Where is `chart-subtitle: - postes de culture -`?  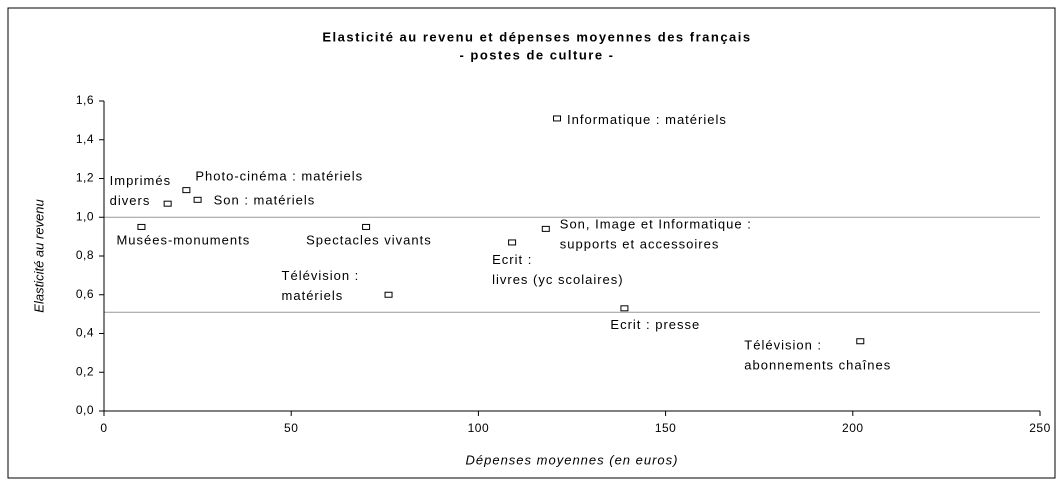 chart-subtitle: - postes de culture - is located at coordinates (536, 54).